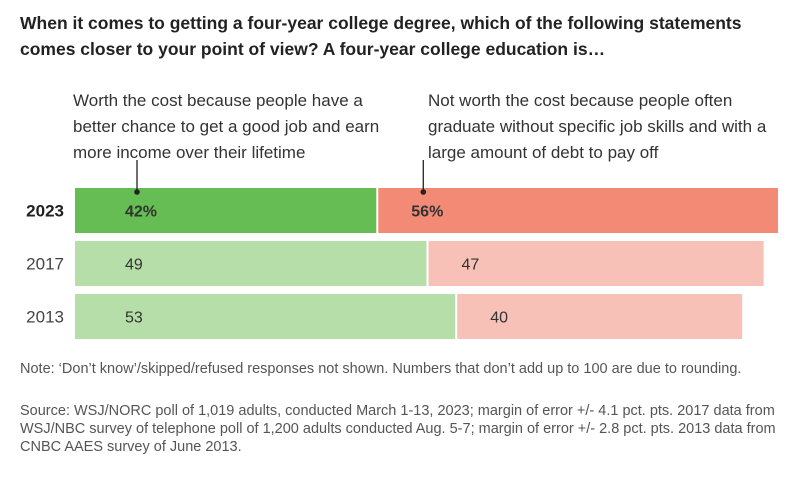  I want to click on value-label-not-worth-2017: 47, so click(471, 265).